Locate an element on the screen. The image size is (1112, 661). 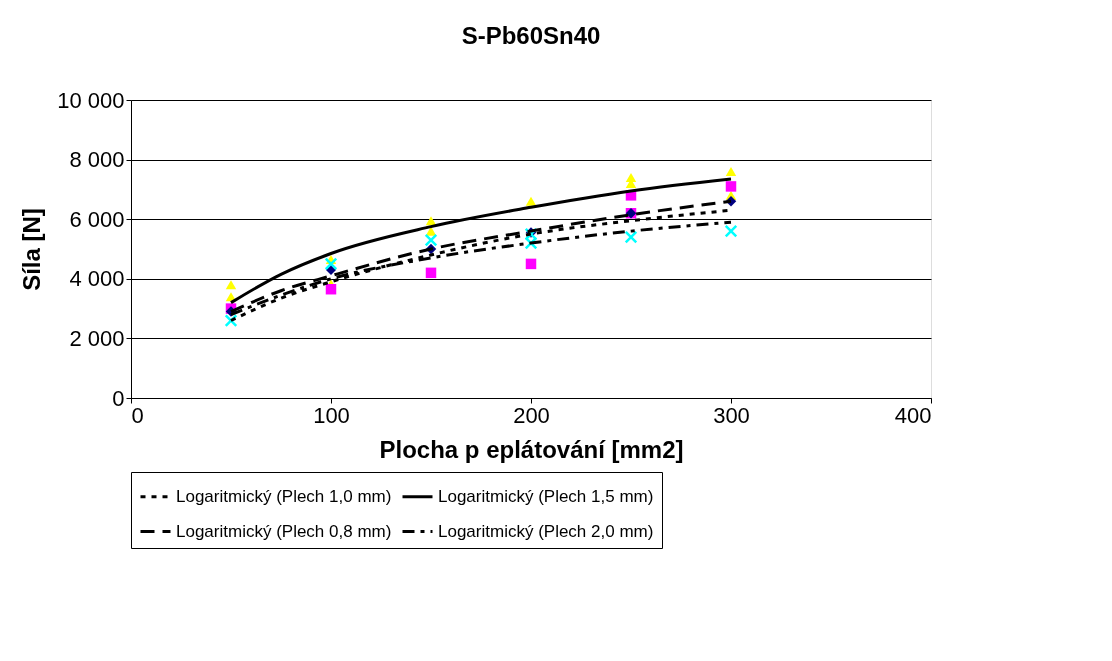
y-tick-label: 2 000 is located at coordinates (97, 338).